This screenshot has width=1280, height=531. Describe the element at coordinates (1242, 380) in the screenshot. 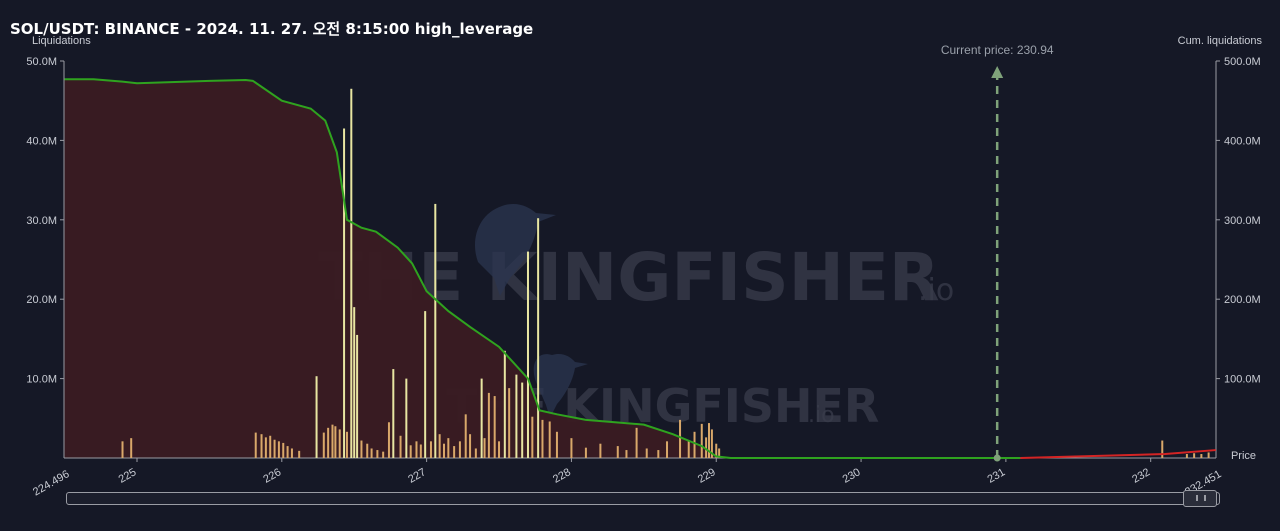

I see `y-right-tick-label: 100.0M` at that location.